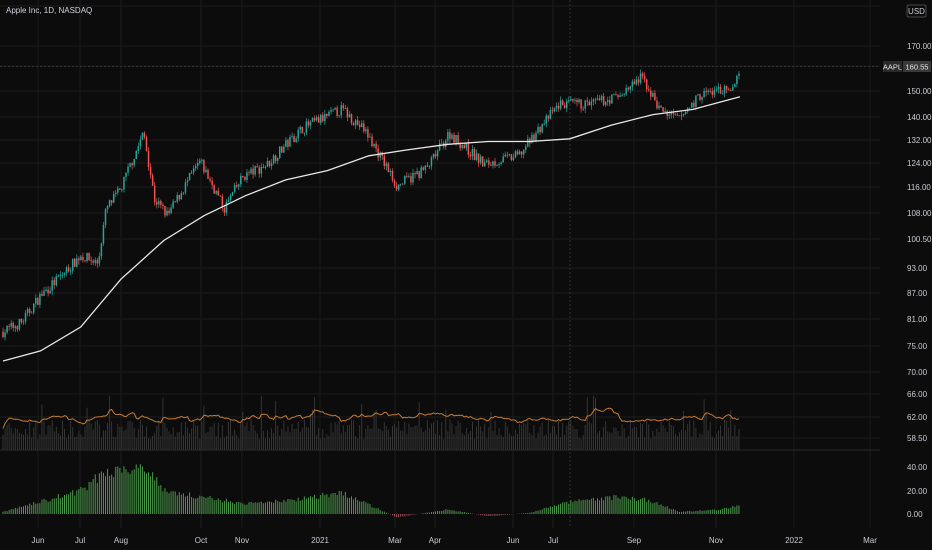 Image resolution: width=932 pixels, height=550 pixels. What do you see at coordinates (919, 91) in the screenshot?
I see `price-tick-label: 150.00` at bounding box center [919, 91].